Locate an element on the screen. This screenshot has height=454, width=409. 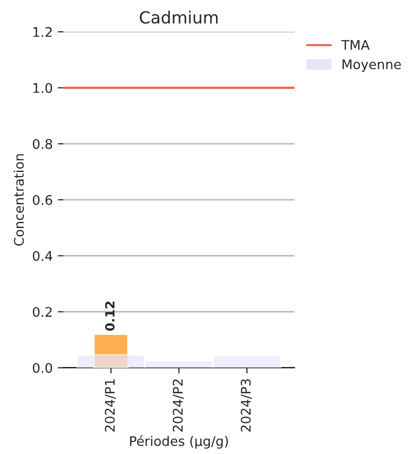
y-tick-label: 1.0 is located at coordinates (42, 87).